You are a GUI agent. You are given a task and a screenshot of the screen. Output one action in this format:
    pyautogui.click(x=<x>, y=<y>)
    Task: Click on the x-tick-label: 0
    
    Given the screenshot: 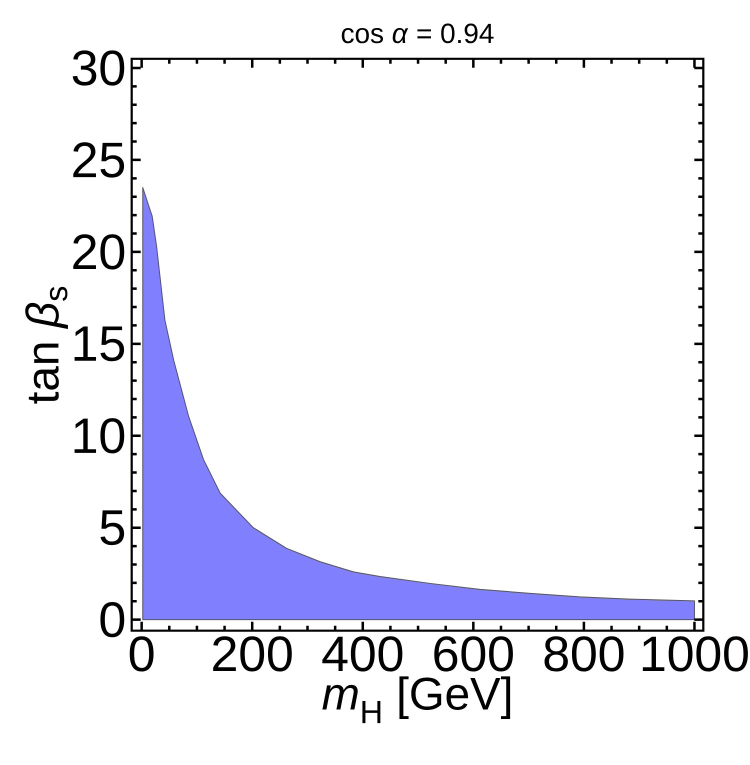 What is the action you would take?
    pyautogui.click(x=142, y=654)
    